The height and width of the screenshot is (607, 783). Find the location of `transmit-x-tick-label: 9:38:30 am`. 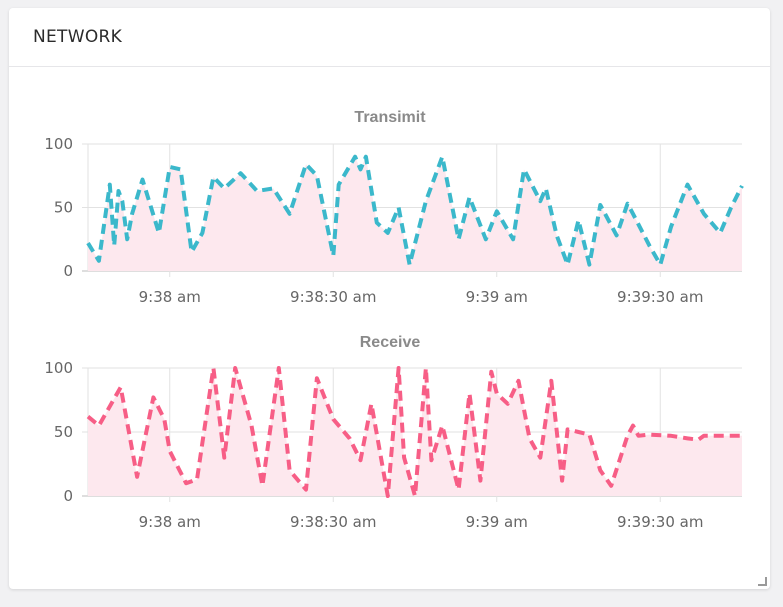

transmit-x-tick-label: 9:38:30 am is located at coordinates (333, 297).